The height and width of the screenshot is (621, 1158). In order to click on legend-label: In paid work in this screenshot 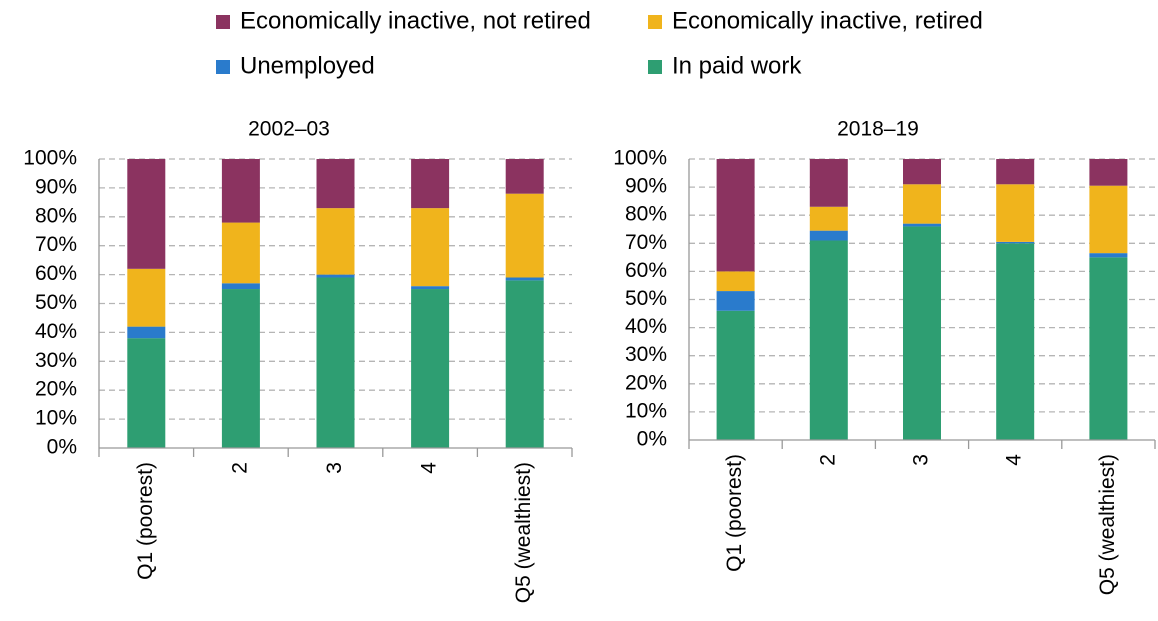, I will do `click(737, 65)`.